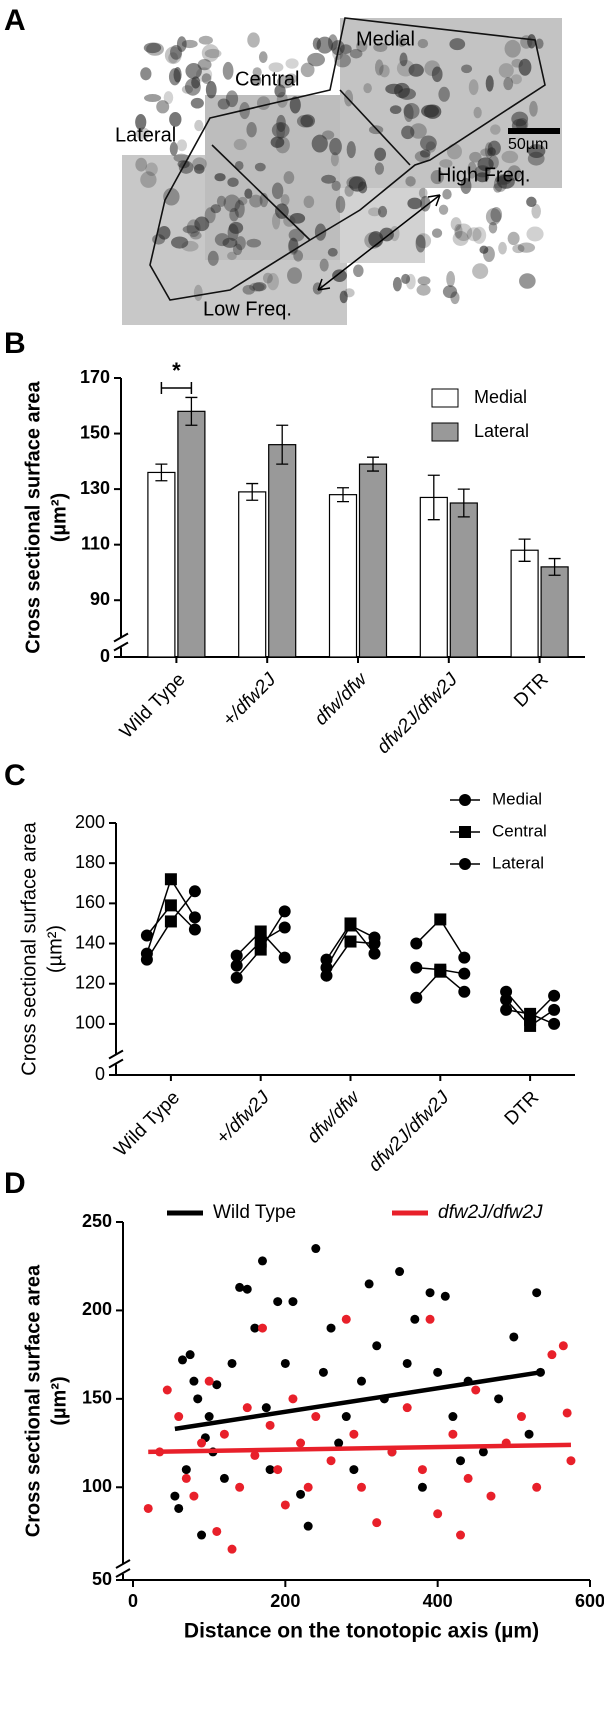 The width and height of the screenshot is (604, 1725). What do you see at coordinates (95, 543) in the screenshot?
I see `y-tick-label: 110` at bounding box center [95, 543].